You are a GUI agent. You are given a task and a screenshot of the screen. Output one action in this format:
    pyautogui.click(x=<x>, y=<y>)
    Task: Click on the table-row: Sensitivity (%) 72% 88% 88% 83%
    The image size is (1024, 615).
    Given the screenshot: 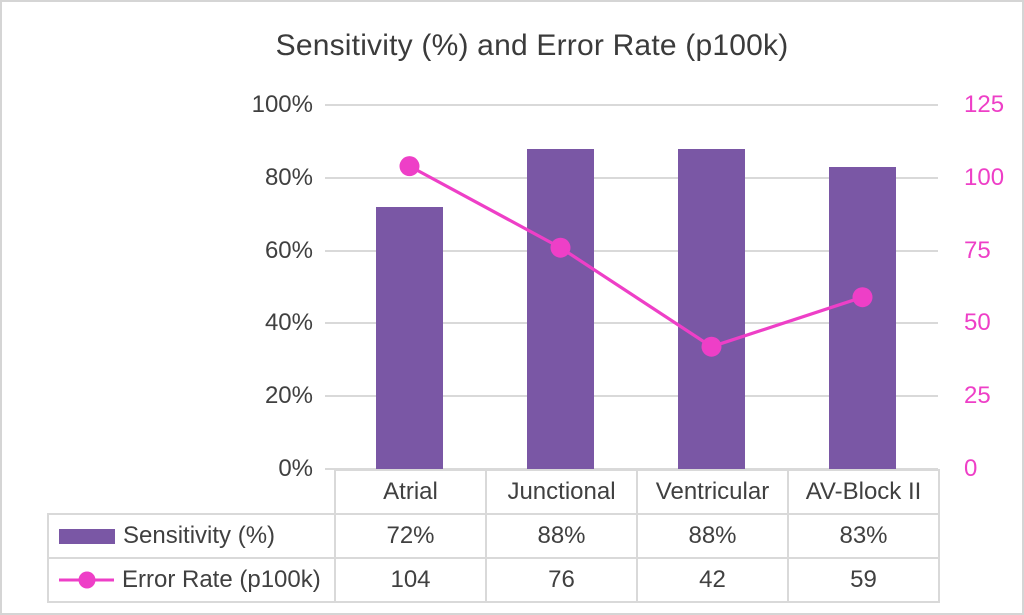 What is the action you would take?
    pyautogui.click(x=493, y=536)
    